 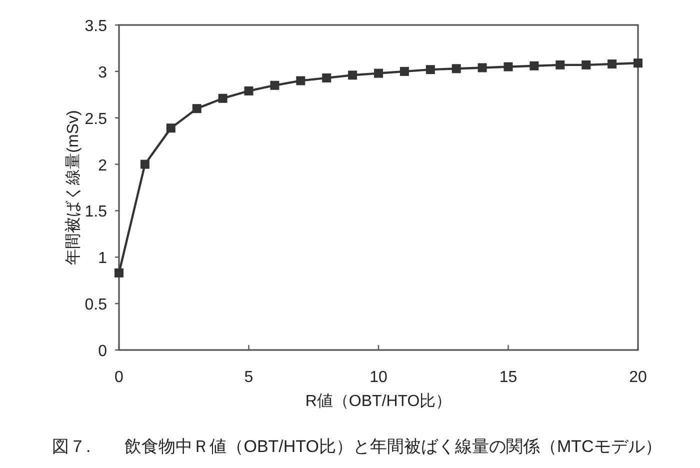 I want to click on y-tick-label: 0, so click(x=103, y=351).